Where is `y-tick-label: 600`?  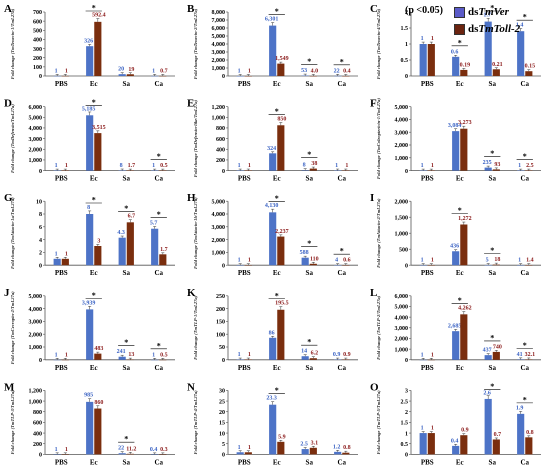 y-tick-label: 600 is located at coordinates (37, 424).